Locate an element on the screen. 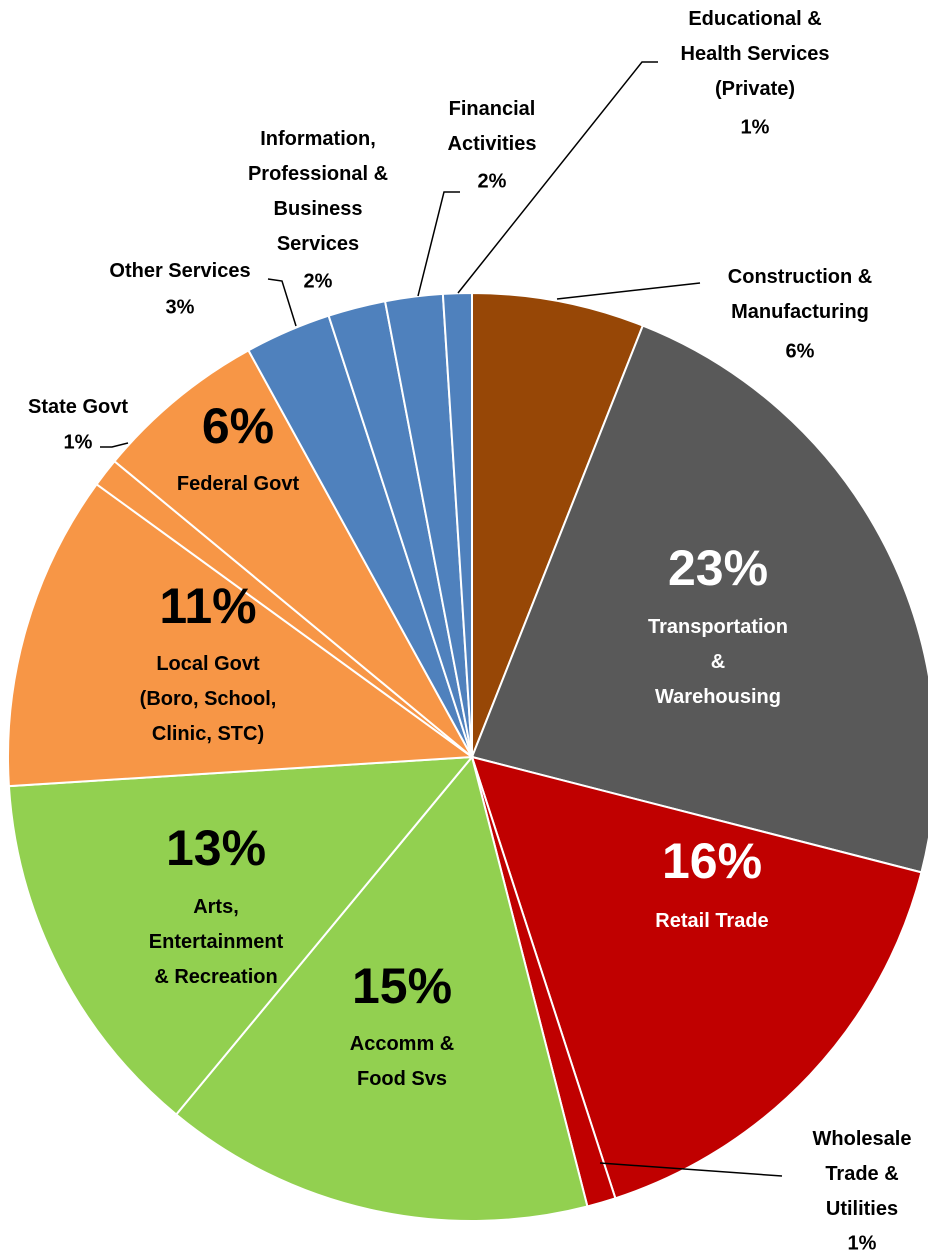 The height and width of the screenshot is (1254, 928). label-line: Other Services is located at coordinates (179, 271).